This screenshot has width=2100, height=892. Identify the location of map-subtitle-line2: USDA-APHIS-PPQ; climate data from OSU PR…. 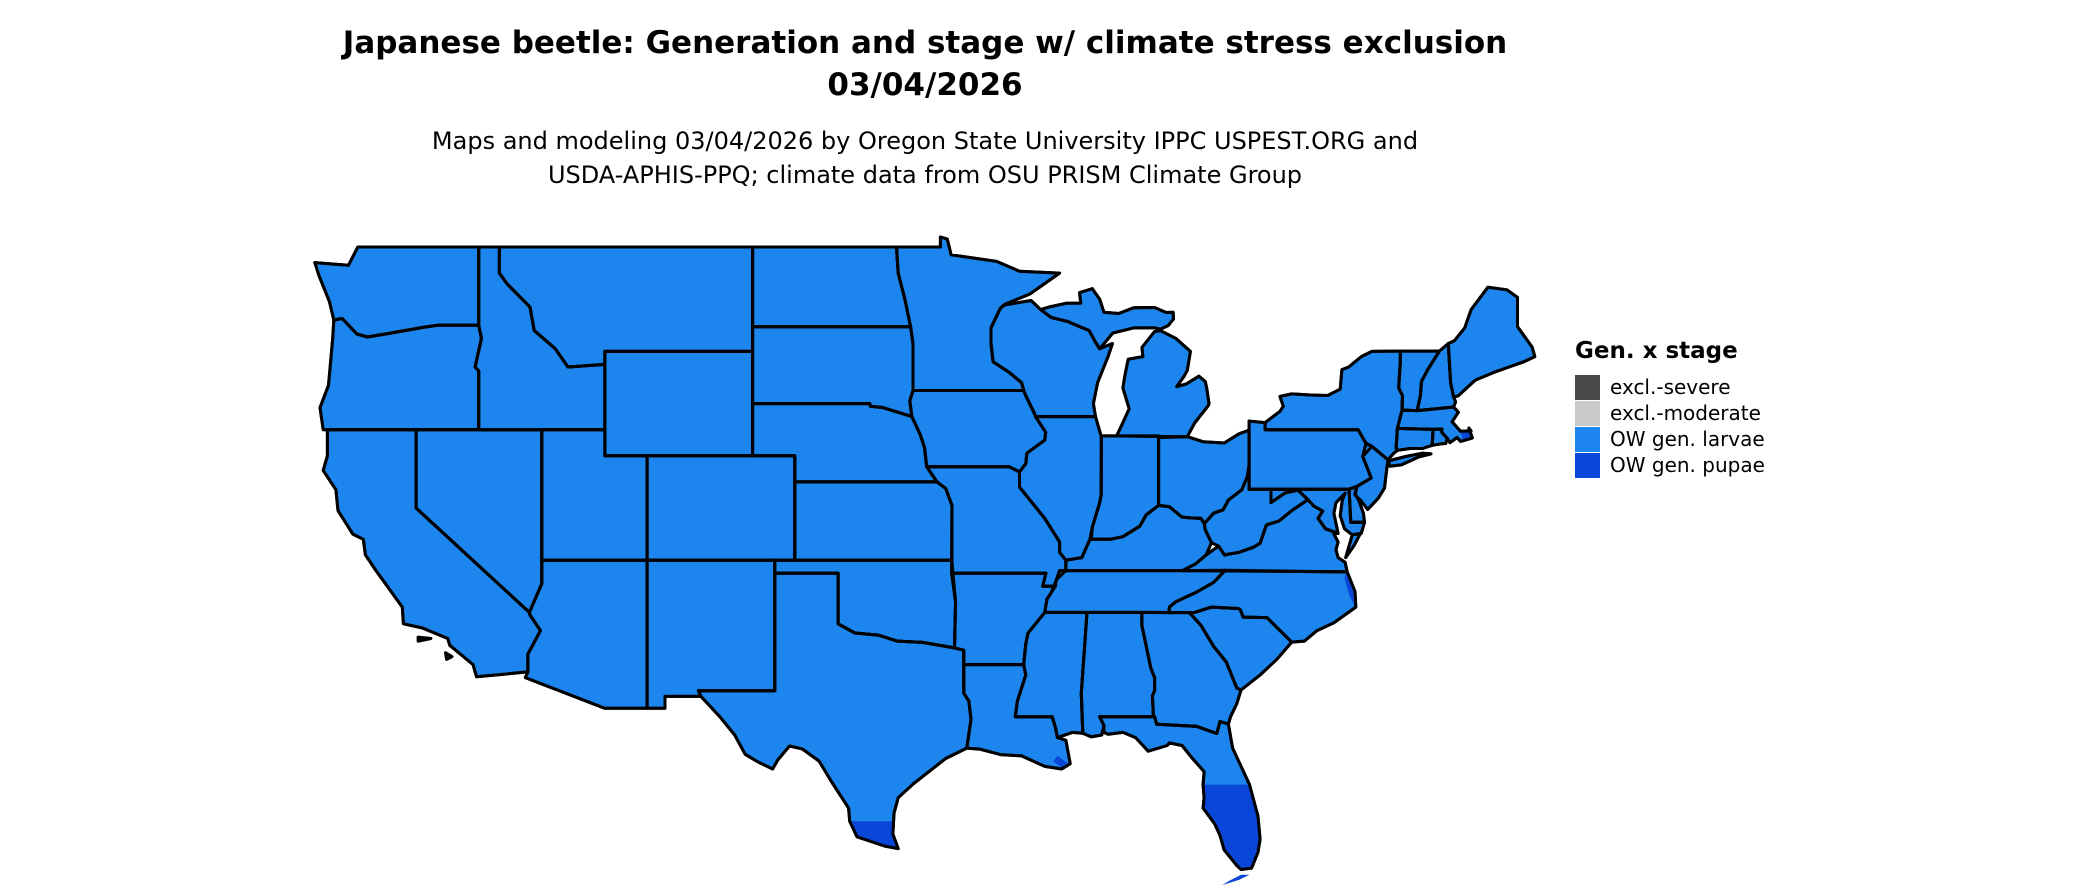
(925, 175).